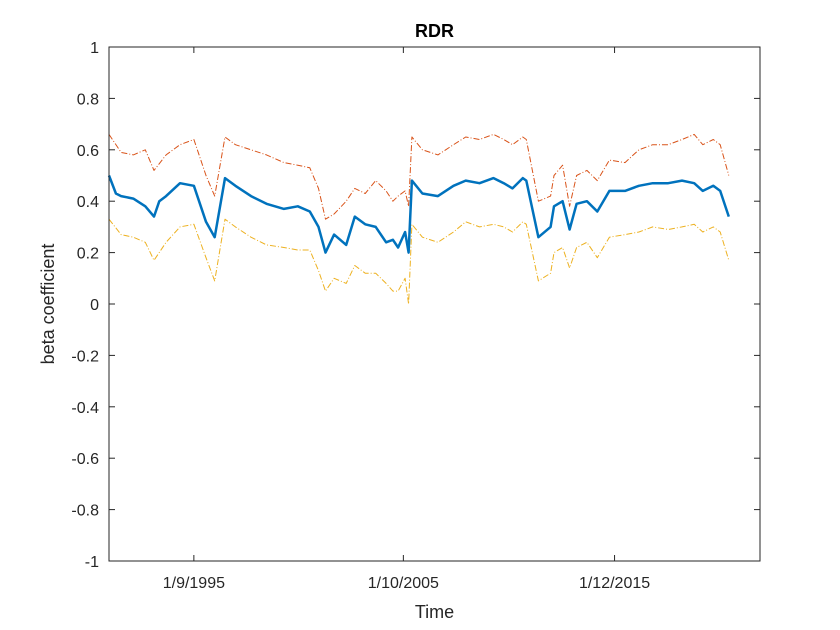 The height and width of the screenshot is (630, 840). I want to click on x-tick-label: 1/10/2005, so click(403, 583).